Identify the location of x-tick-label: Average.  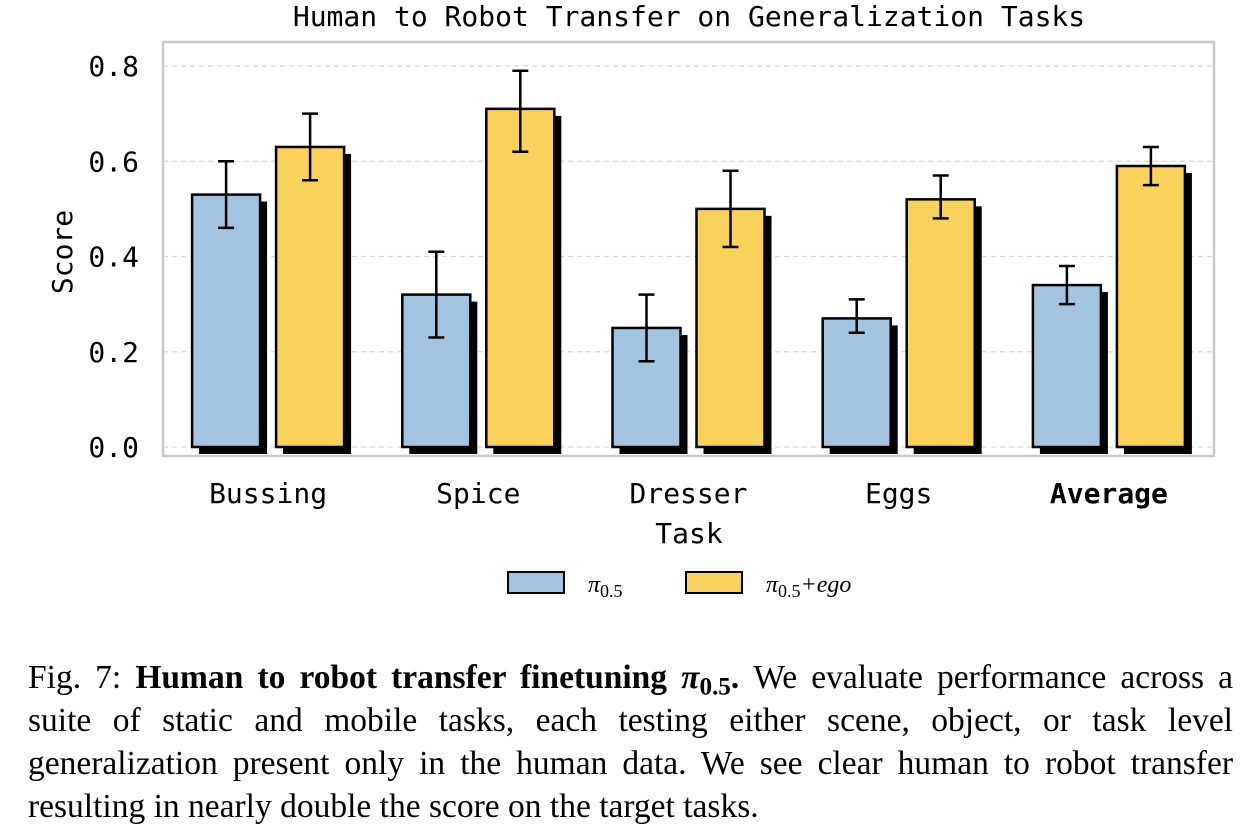
(1109, 493).